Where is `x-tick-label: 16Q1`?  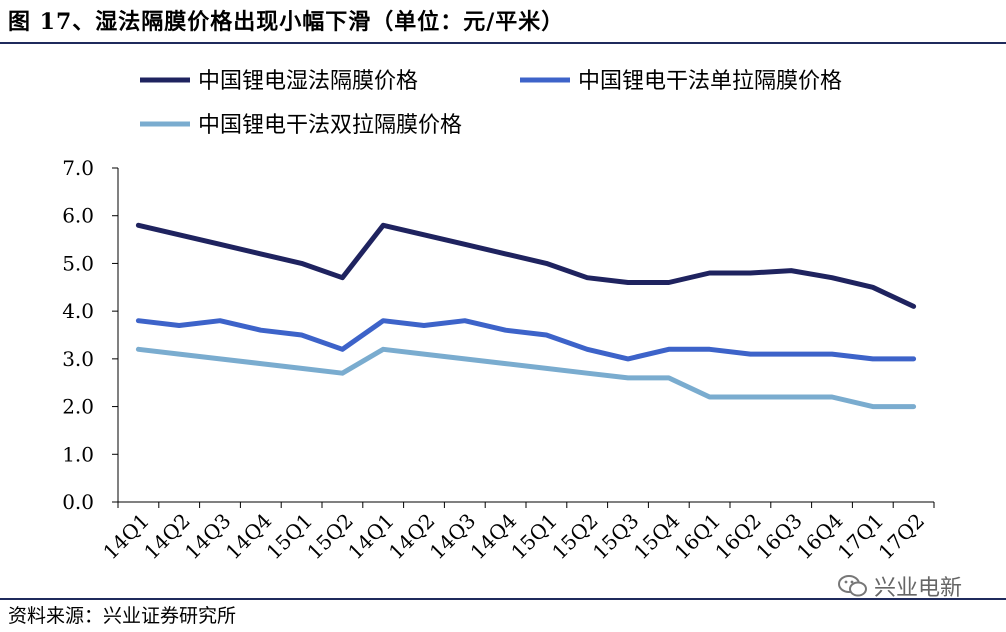 x-tick-label: 16Q1 is located at coordinates (698, 537).